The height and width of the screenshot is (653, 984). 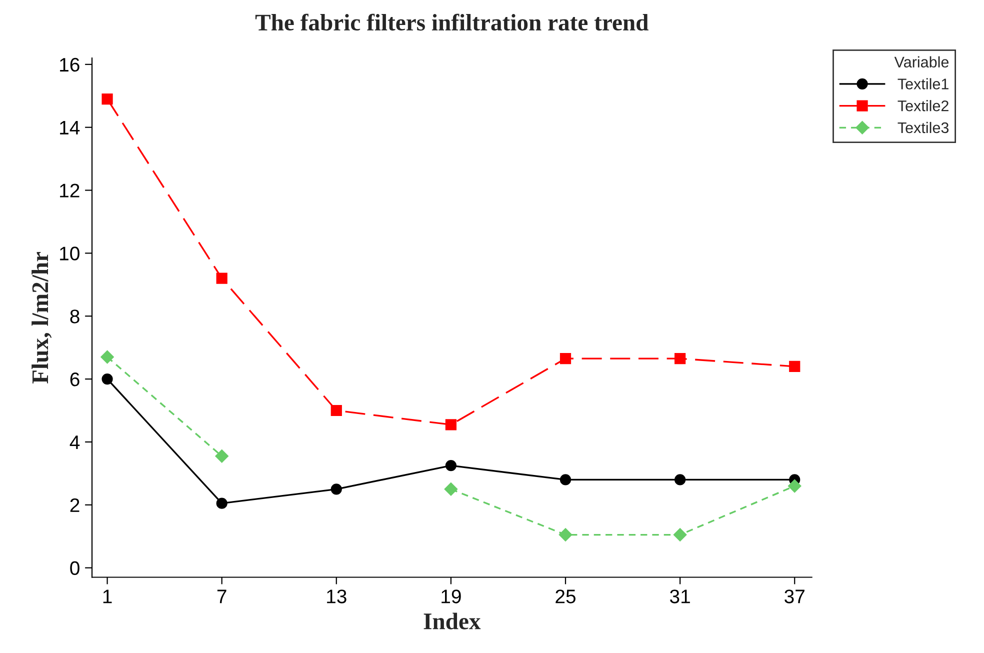 I want to click on y-axis-title: Flux, l/m2/hr, so click(x=42, y=318).